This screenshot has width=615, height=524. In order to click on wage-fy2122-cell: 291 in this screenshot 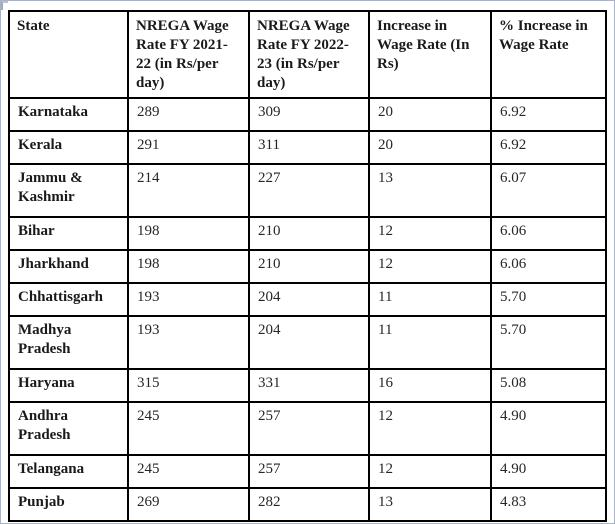, I will do `click(188, 147)`.